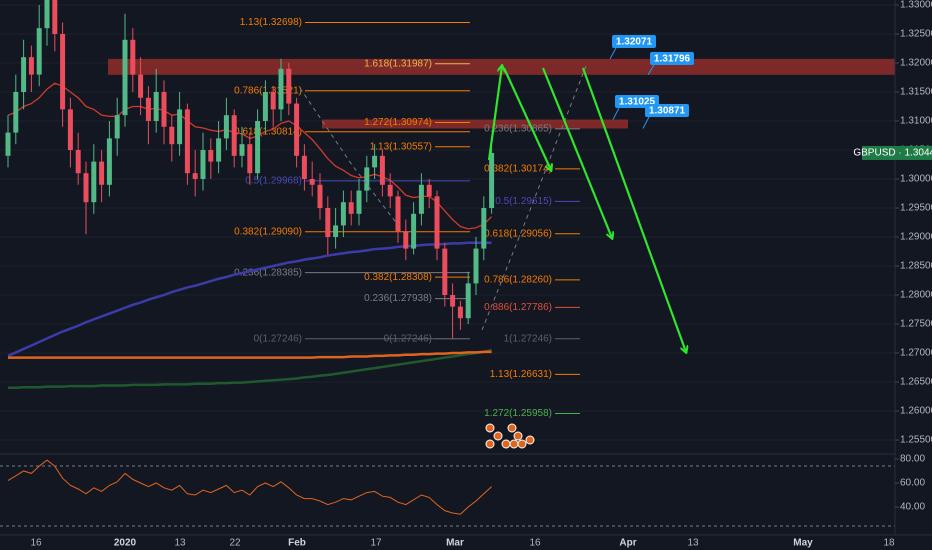 This screenshot has height=550, width=932. Describe the element at coordinates (518, 233) in the screenshot. I see `fib-label: 0.618(1.29056)` at that location.